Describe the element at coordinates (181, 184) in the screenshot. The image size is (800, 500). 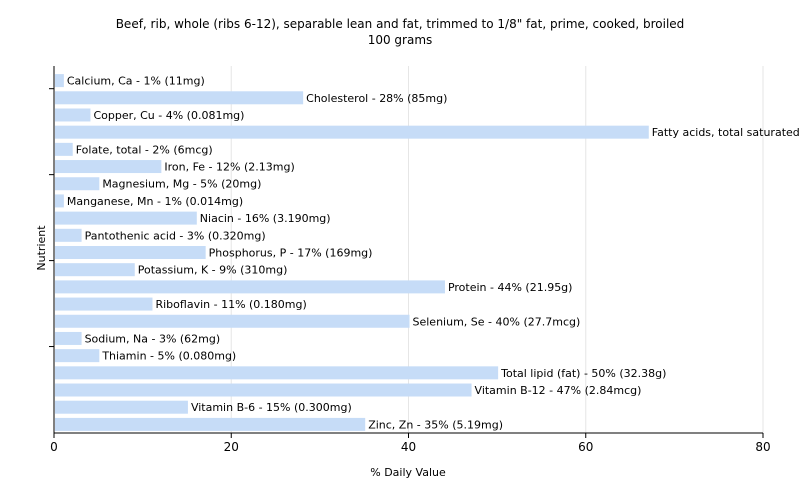
I see `bar-label: Magnesium, Mg - 5% (20mg)` at that location.